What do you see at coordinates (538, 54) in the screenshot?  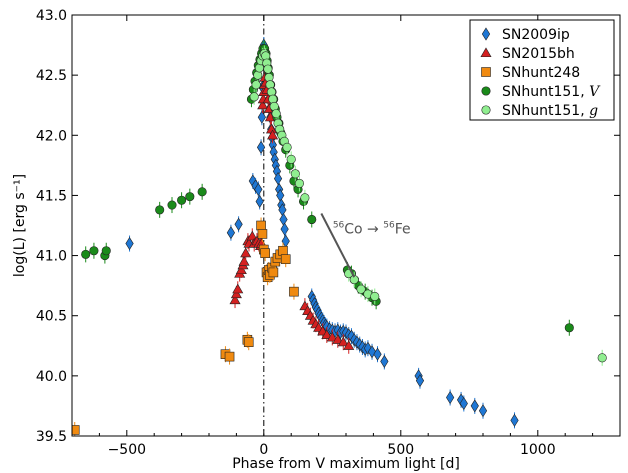 I see `legend-entry: SN2015bh` at bounding box center [538, 54].